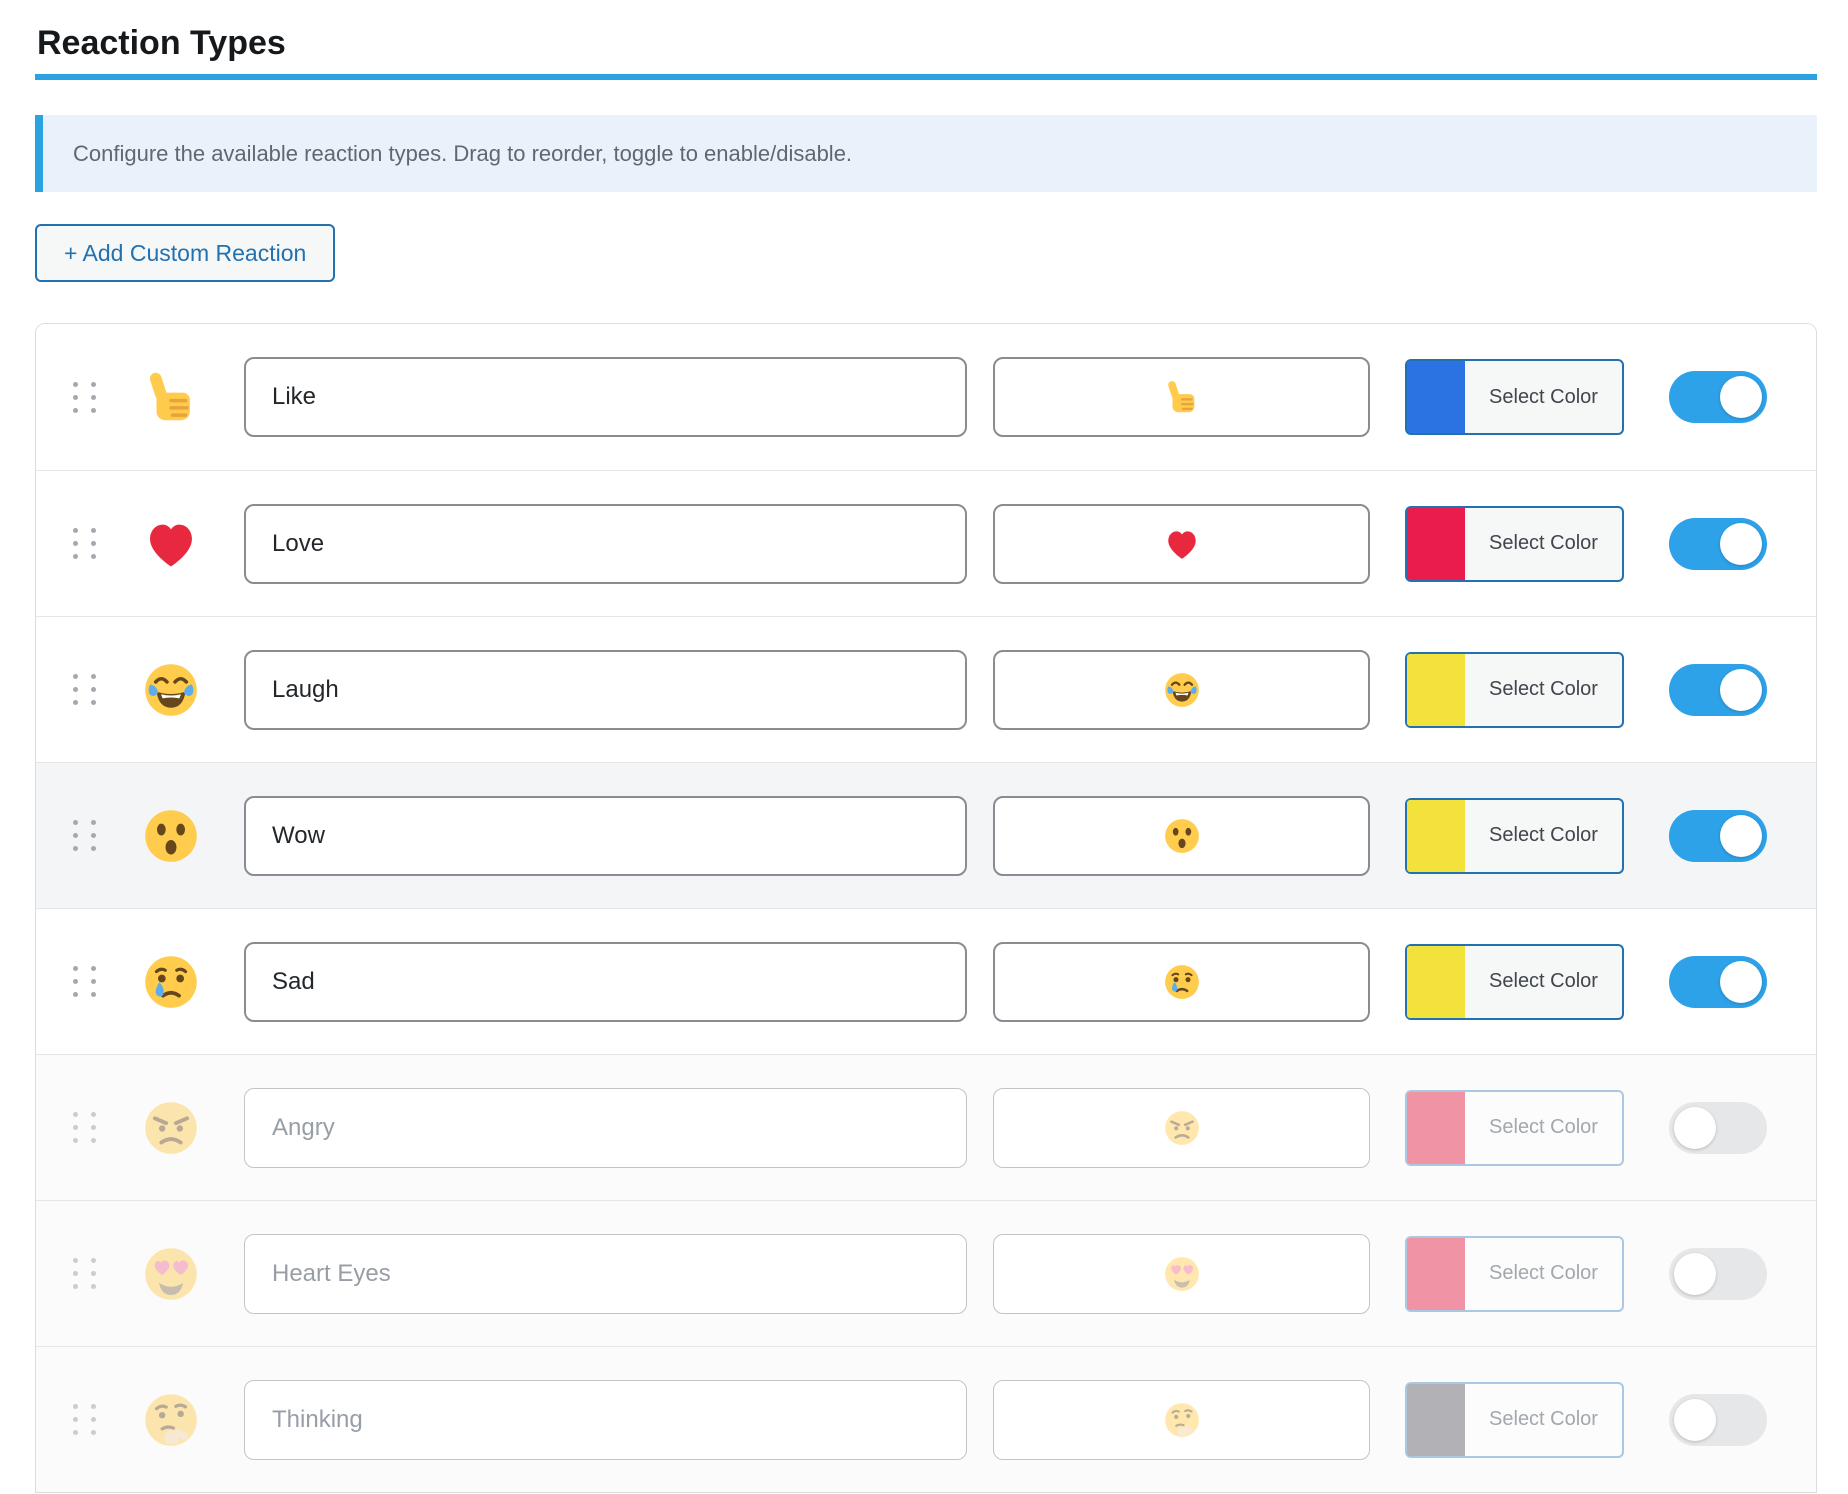 The width and height of the screenshot is (1848, 1494). Describe the element at coordinates (185, 253) in the screenshot. I see `add-custom-reaction-button: + Add Custom Reaction` at that location.